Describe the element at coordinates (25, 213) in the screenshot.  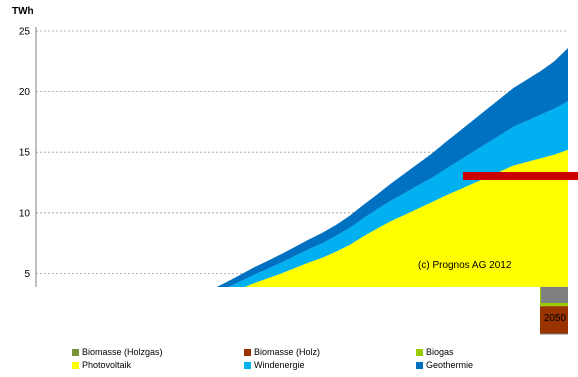
I see `y-tick-label: 10` at that location.